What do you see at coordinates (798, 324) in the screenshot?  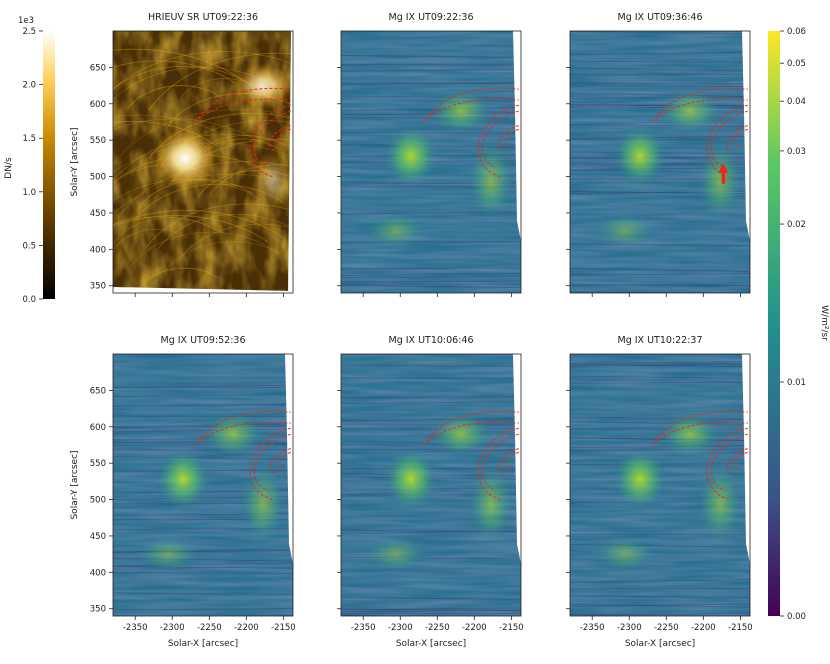 I see `colorbar-mgix: 0.06 0.05 0.04 0.03 0.02 0.01 0.00 W/m²/sr` at bounding box center [798, 324].